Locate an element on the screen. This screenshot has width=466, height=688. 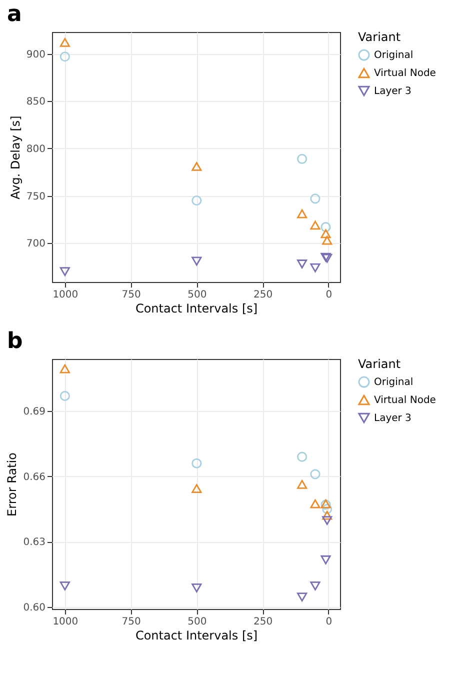
chart-title: a is located at coordinates (14, 14).